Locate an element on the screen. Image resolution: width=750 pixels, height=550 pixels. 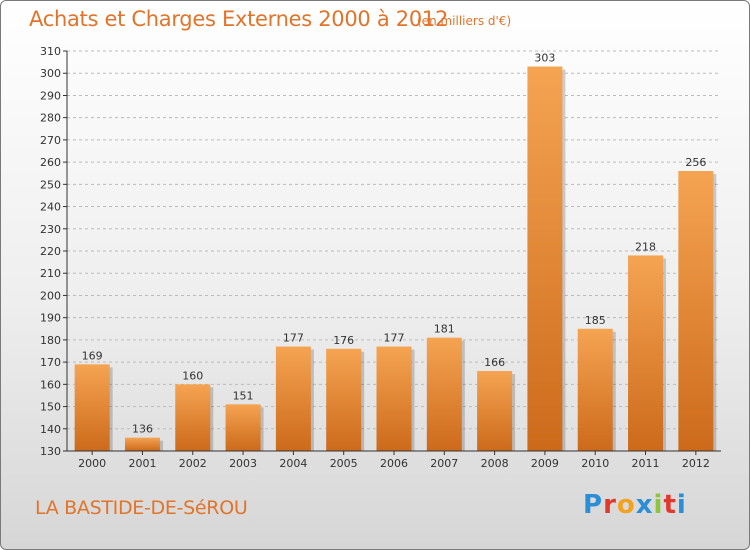
bar-value-label: 166 is located at coordinates (494, 362).